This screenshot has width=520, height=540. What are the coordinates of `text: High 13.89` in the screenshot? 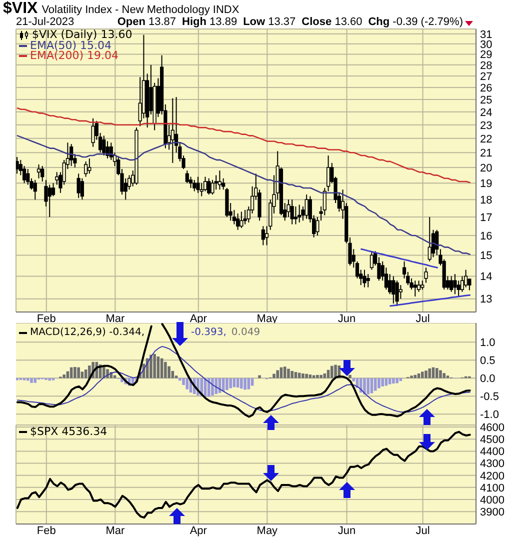 It's located at (210, 22).